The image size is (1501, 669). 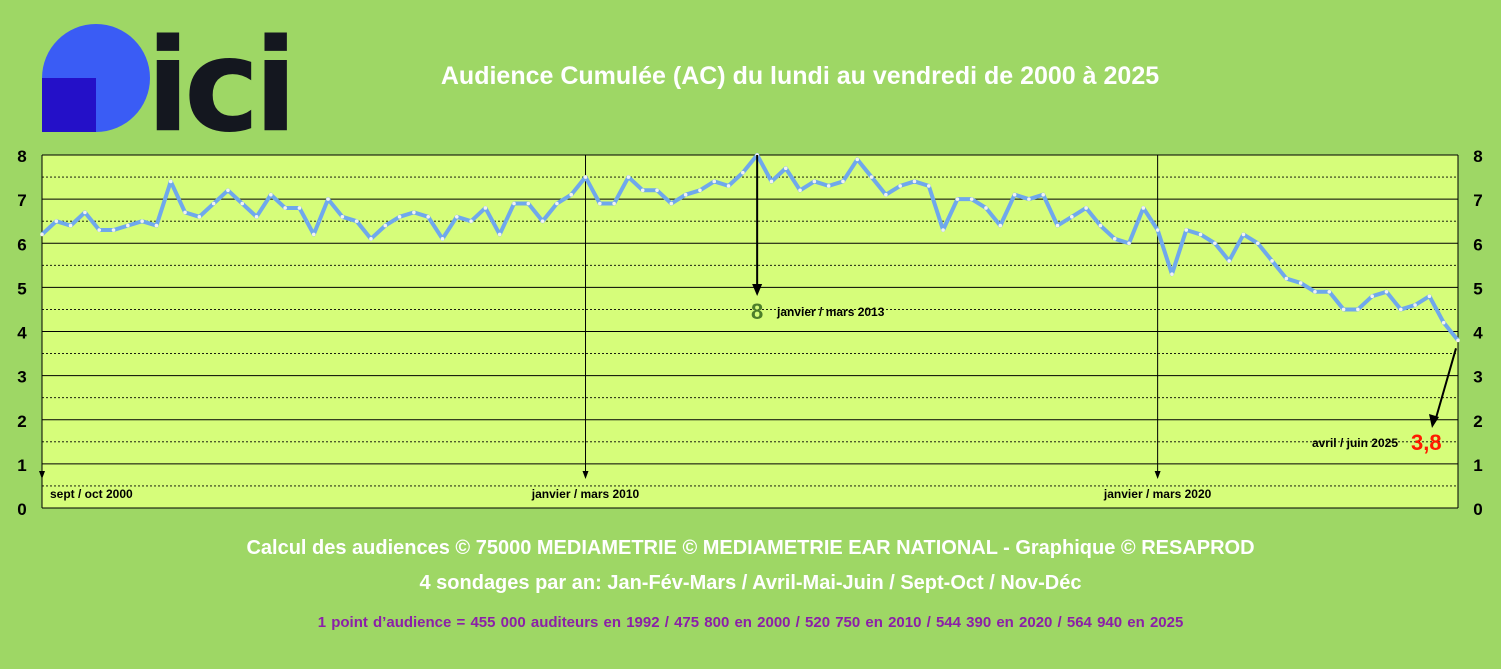 What do you see at coordinates (1477, 421) in the screenshot?
I see `y-tick-label-right: 2` at bounding box center [1477, 421].